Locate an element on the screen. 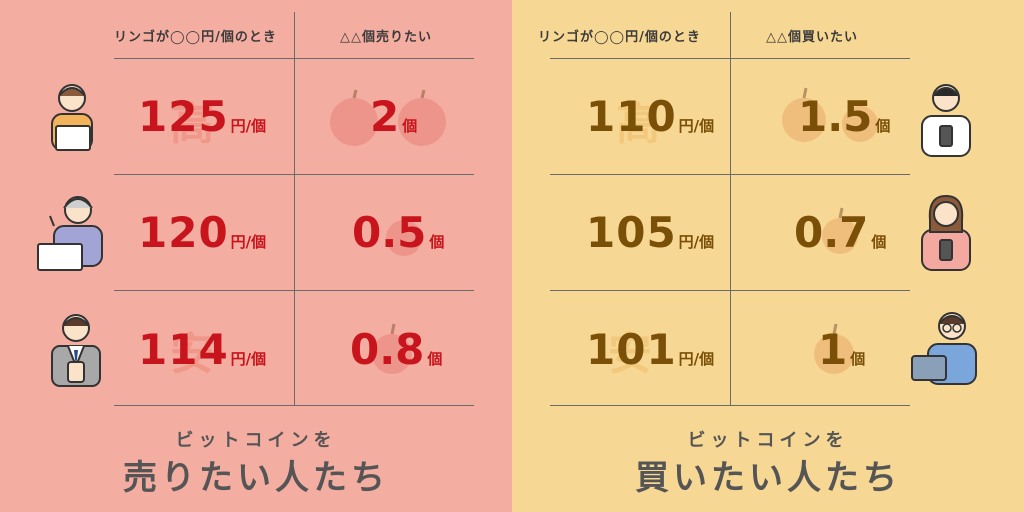  buy-price-row-1: 110 円/個 is located at coordinates (650, 116).